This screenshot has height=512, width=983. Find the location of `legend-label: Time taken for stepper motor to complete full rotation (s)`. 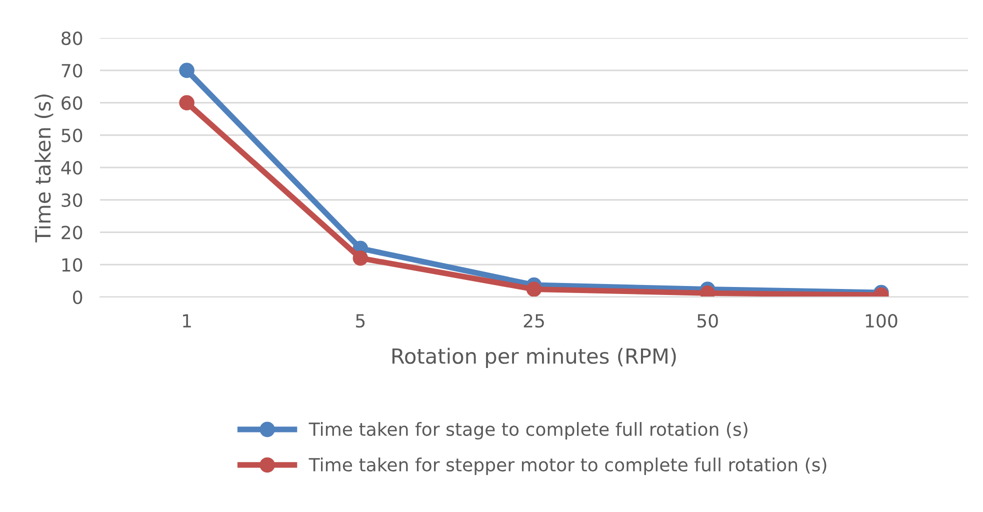

legend-label: Time taken for stepper motor to complete full rotation (s) is located at coordinates (567, 467).